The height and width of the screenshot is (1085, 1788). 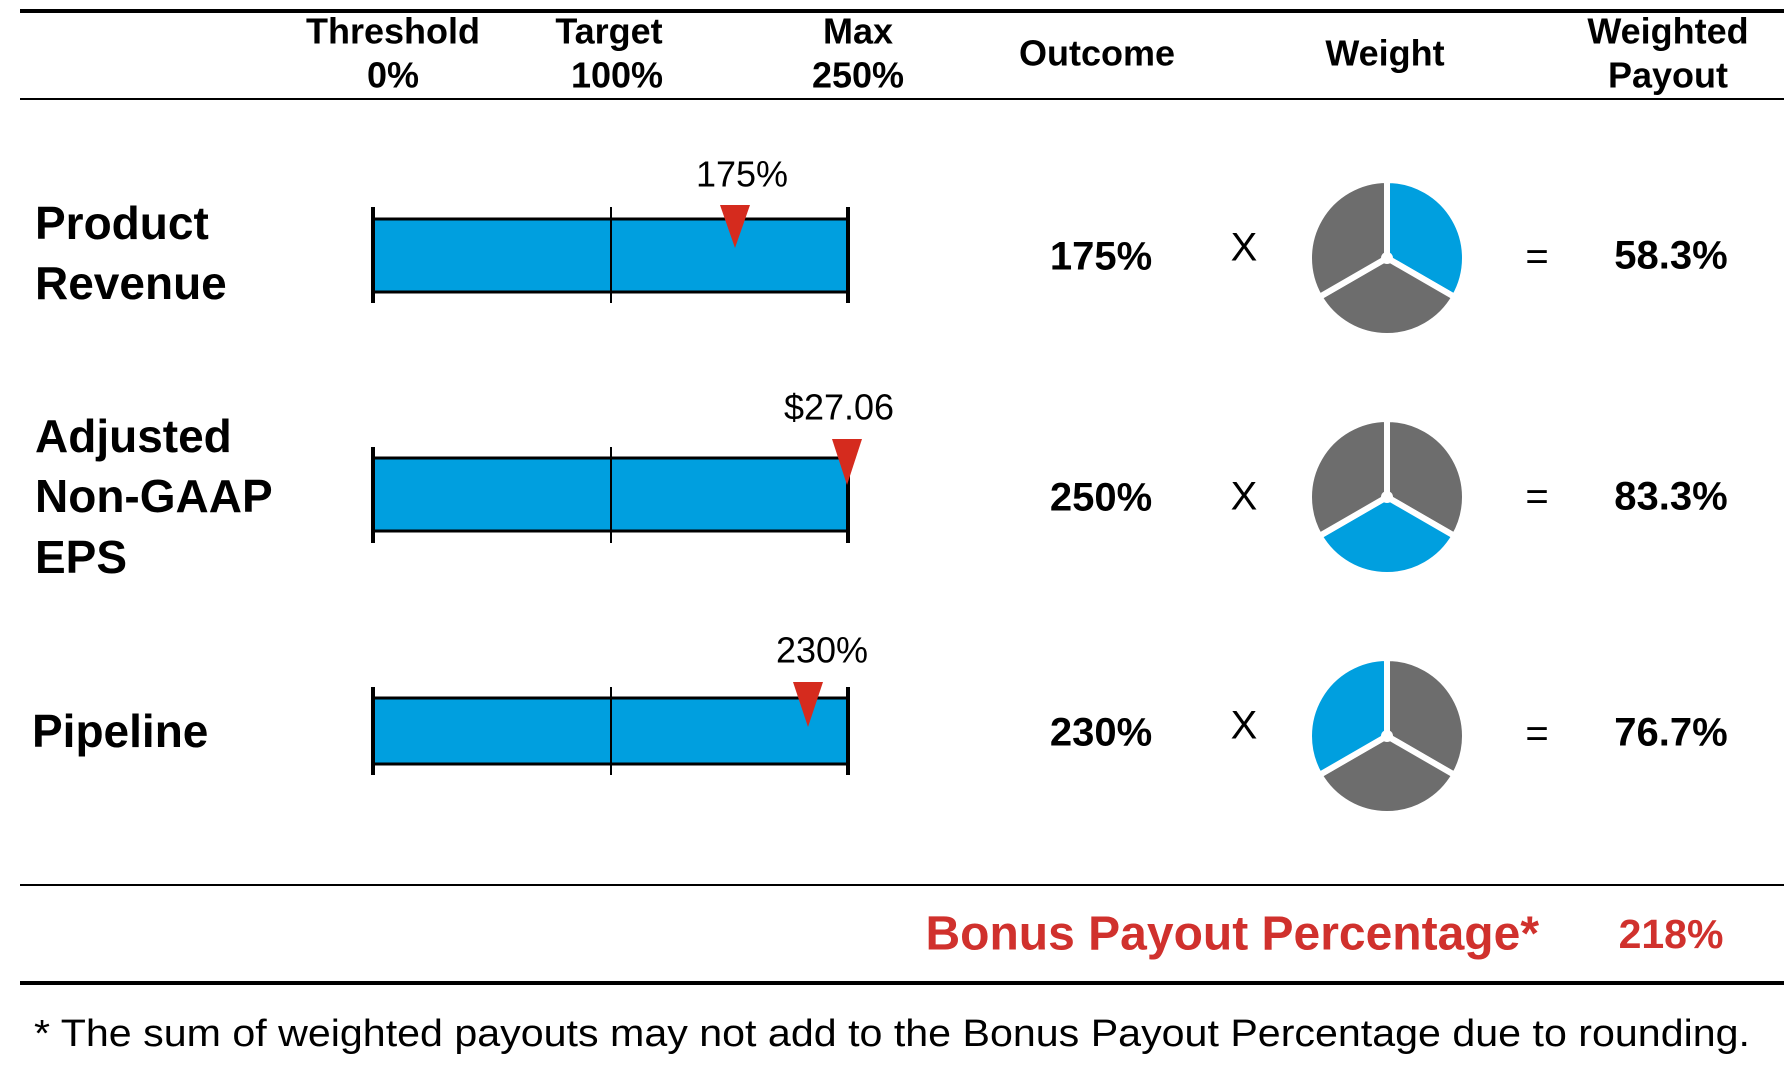 What do you see at coordinates (1667, 31) in the screenshot?
I see `header-weighted-payout: Weighted` at bounding box center [1667, 31].